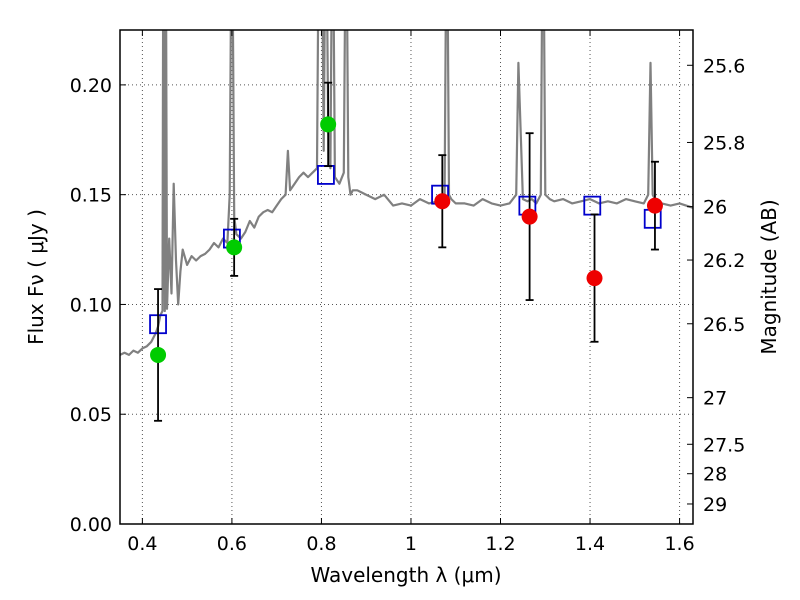 This screenshot has width=800, height=600. Describe the element at coordinates (724, 66) in the screenshot. I see `y2-tick-label: 25.6` at that location.